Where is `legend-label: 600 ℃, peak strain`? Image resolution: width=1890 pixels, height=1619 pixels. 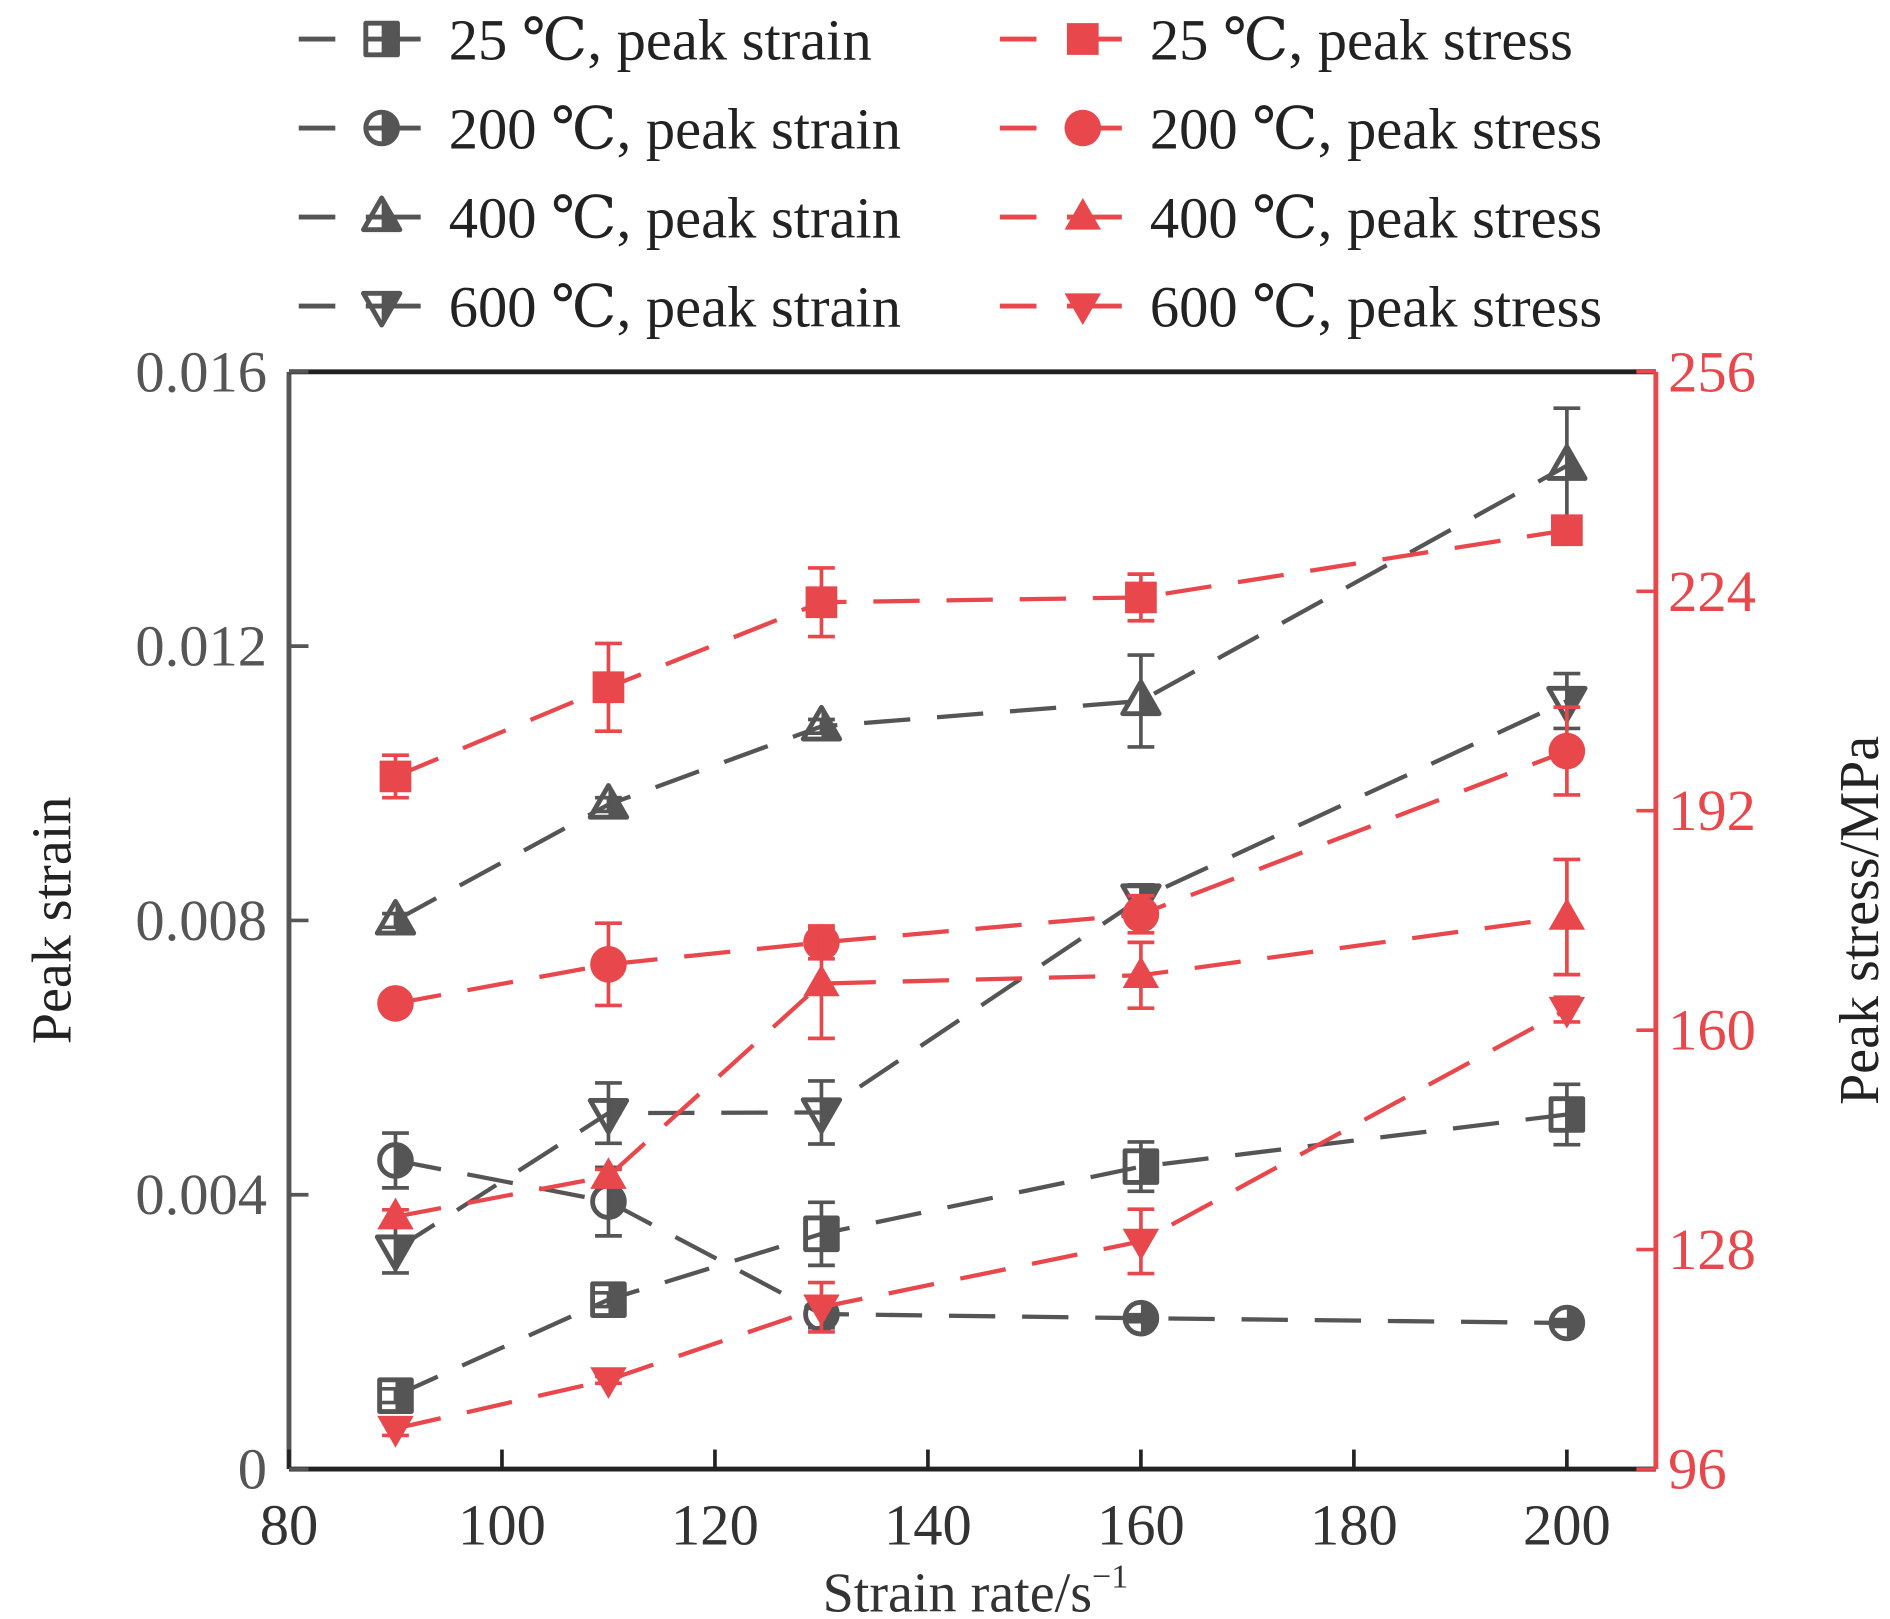
legend-label: 600 ℃, peak strain is located at coordinates (675, 307).